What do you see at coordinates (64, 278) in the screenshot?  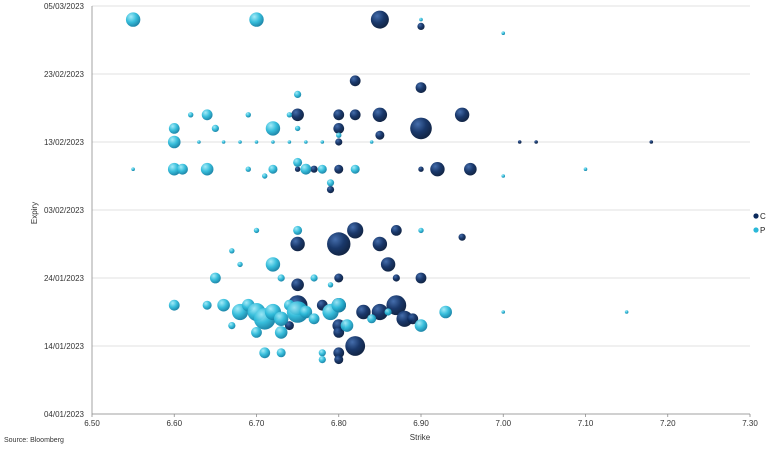 I see `y-tick-label: 24/01/2023` at bounding box center [64, 278].